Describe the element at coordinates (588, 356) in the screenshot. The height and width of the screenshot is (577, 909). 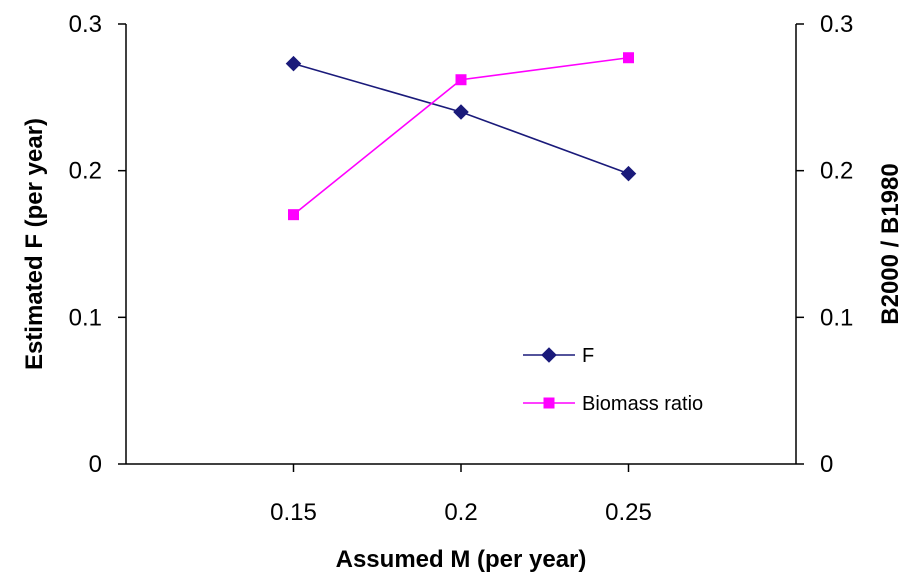
I see `legend-label-f: F` at that location.